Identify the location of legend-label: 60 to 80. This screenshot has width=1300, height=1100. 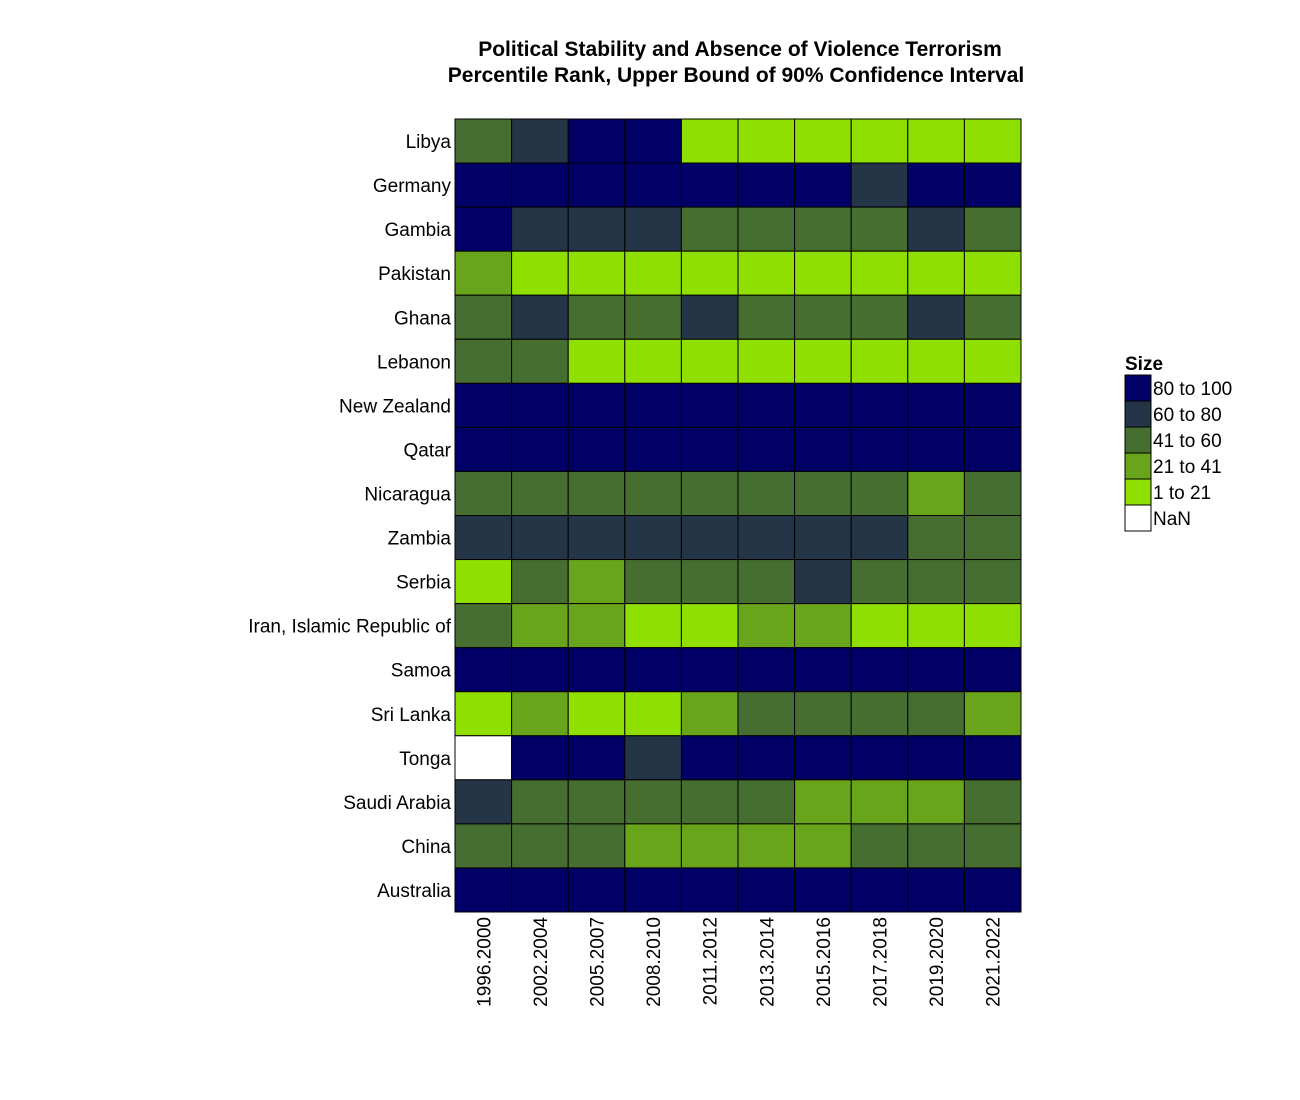
(1187, 415).